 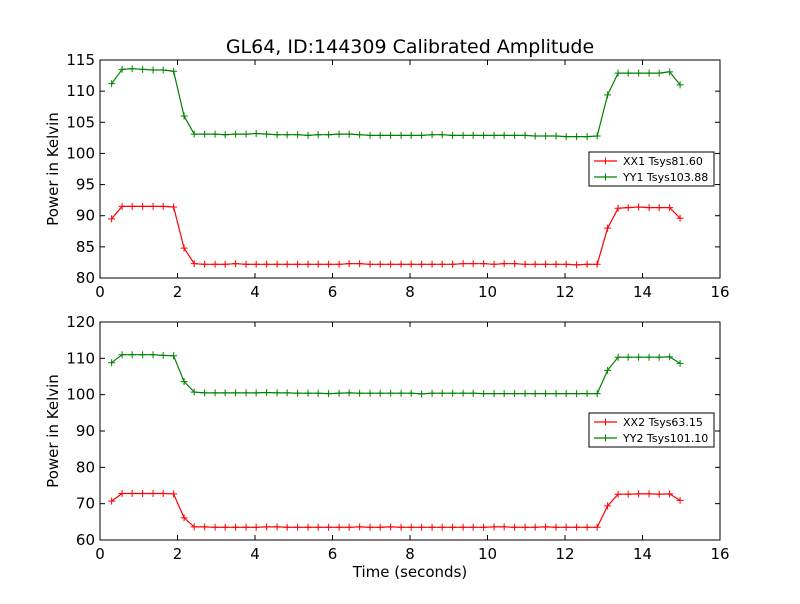 I want to click on y-tick-label: 70, so click(x=85, y=504).